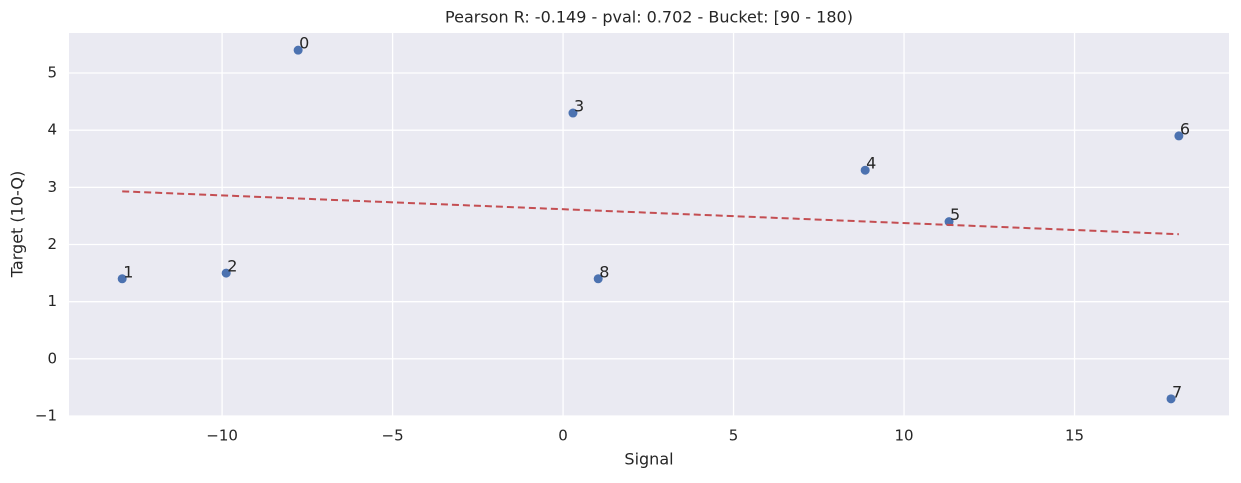 Image resolution: width=1241 pixels, height=483 pixels. I want to click on x-tick-label: −10, so click(222, 436).